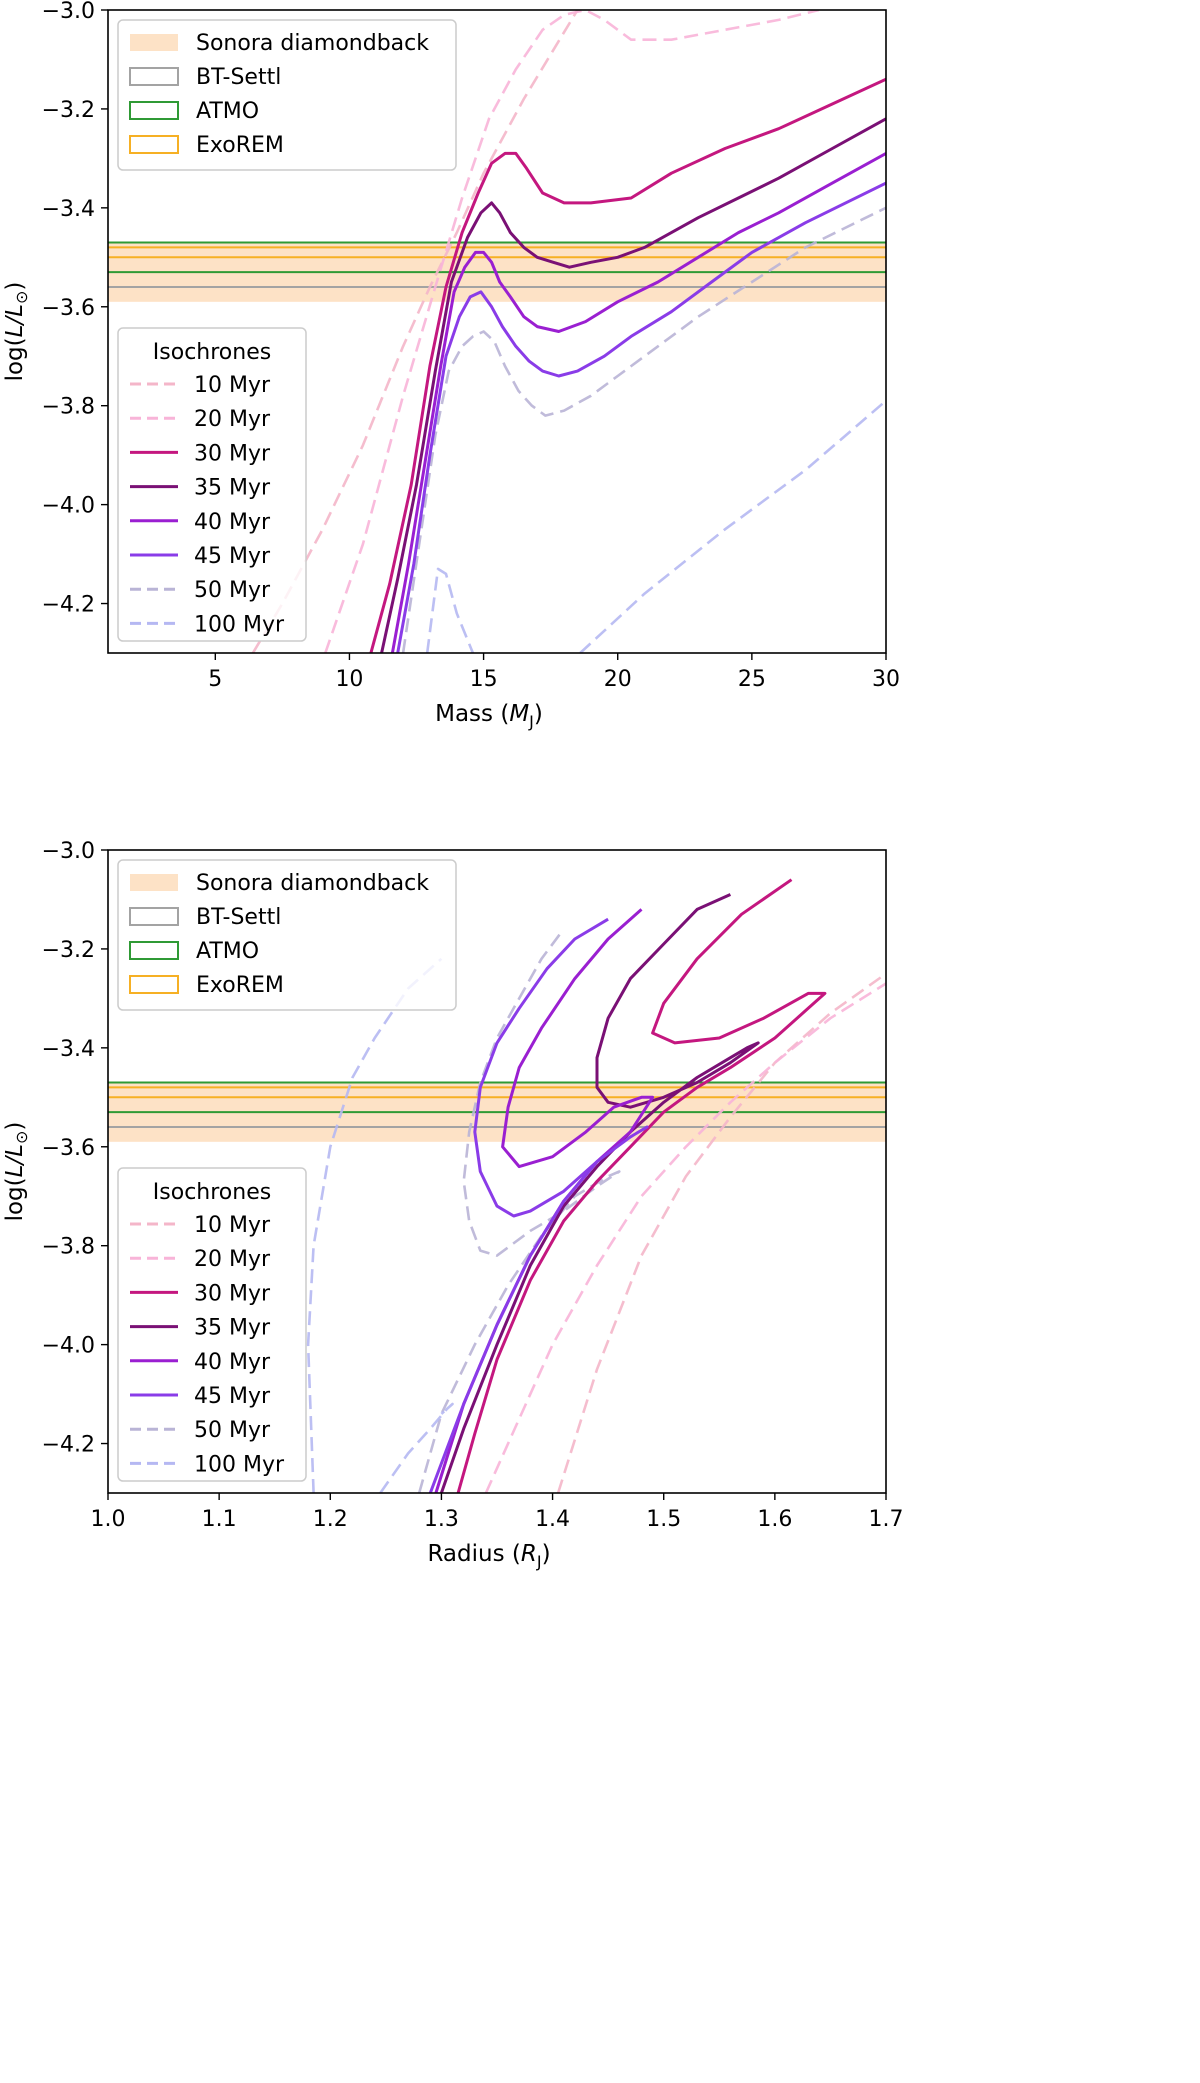 The width and height of the screenshot is (1200, 2083). What do you see at coordinates (441, 1519) in the screenshot?
I see `x-tick-label: 1.3` at bounding box center [441, 1519].